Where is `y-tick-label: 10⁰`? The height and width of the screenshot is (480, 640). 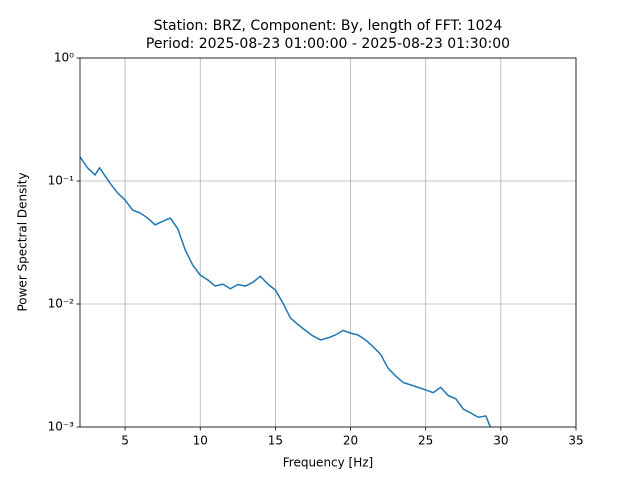 y-tick-label: 10⁰ is located at coordinates (64, 58).